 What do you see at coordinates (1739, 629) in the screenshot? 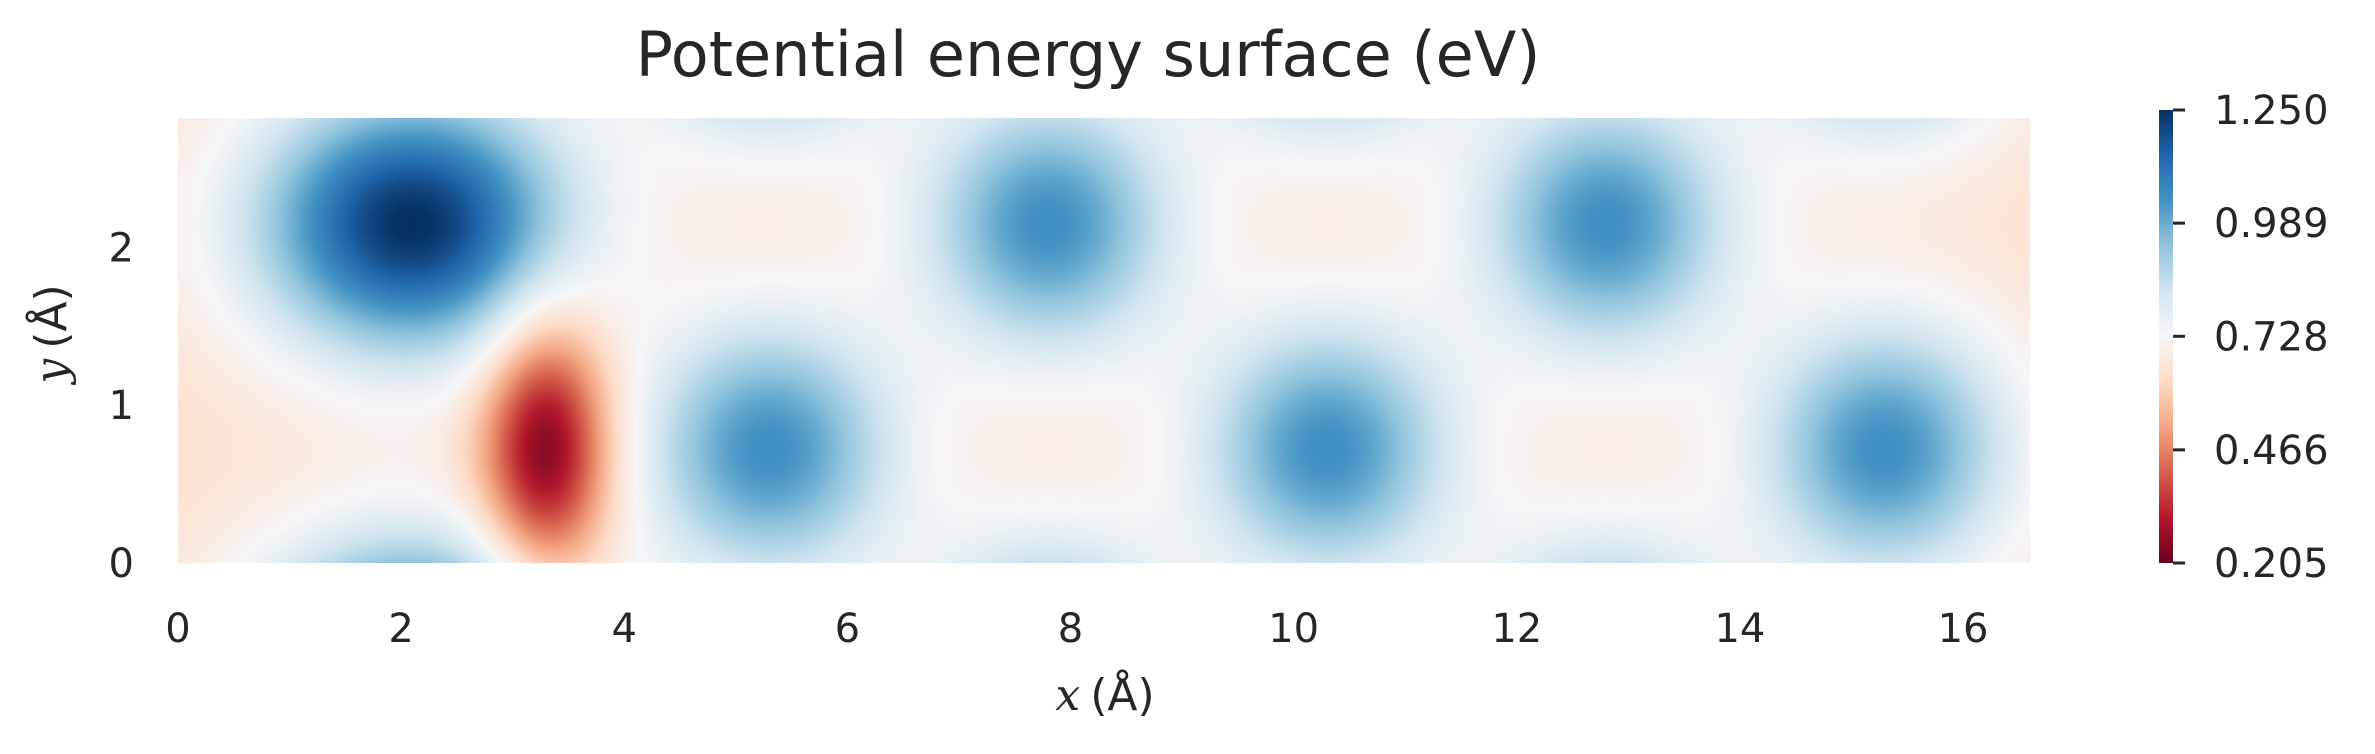
I see `x-tick-label: 14` at bounding box center [1739, 629].